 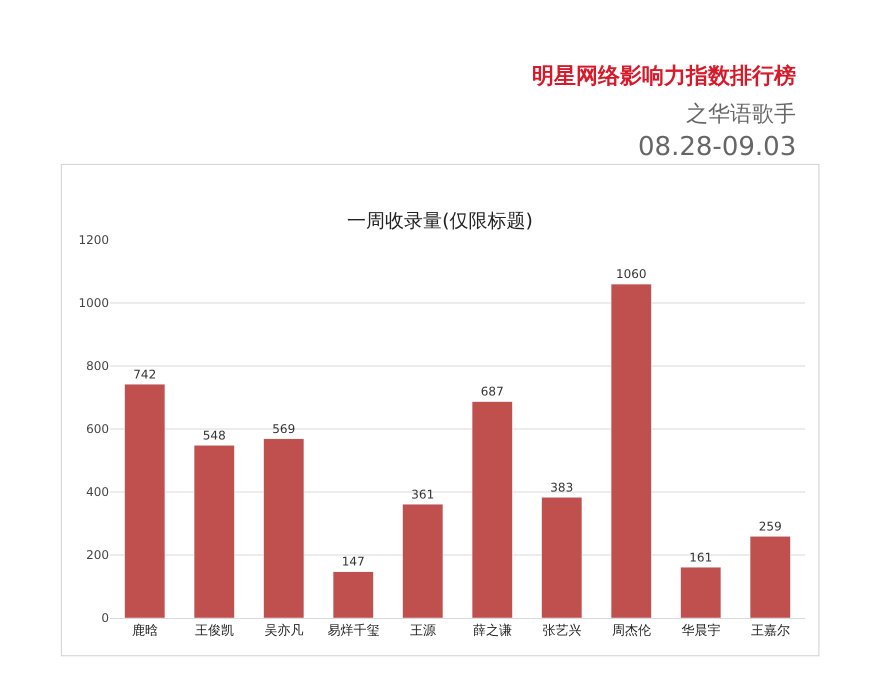 I want to click on y-tick-label: 800, so click(x=97, y=366).